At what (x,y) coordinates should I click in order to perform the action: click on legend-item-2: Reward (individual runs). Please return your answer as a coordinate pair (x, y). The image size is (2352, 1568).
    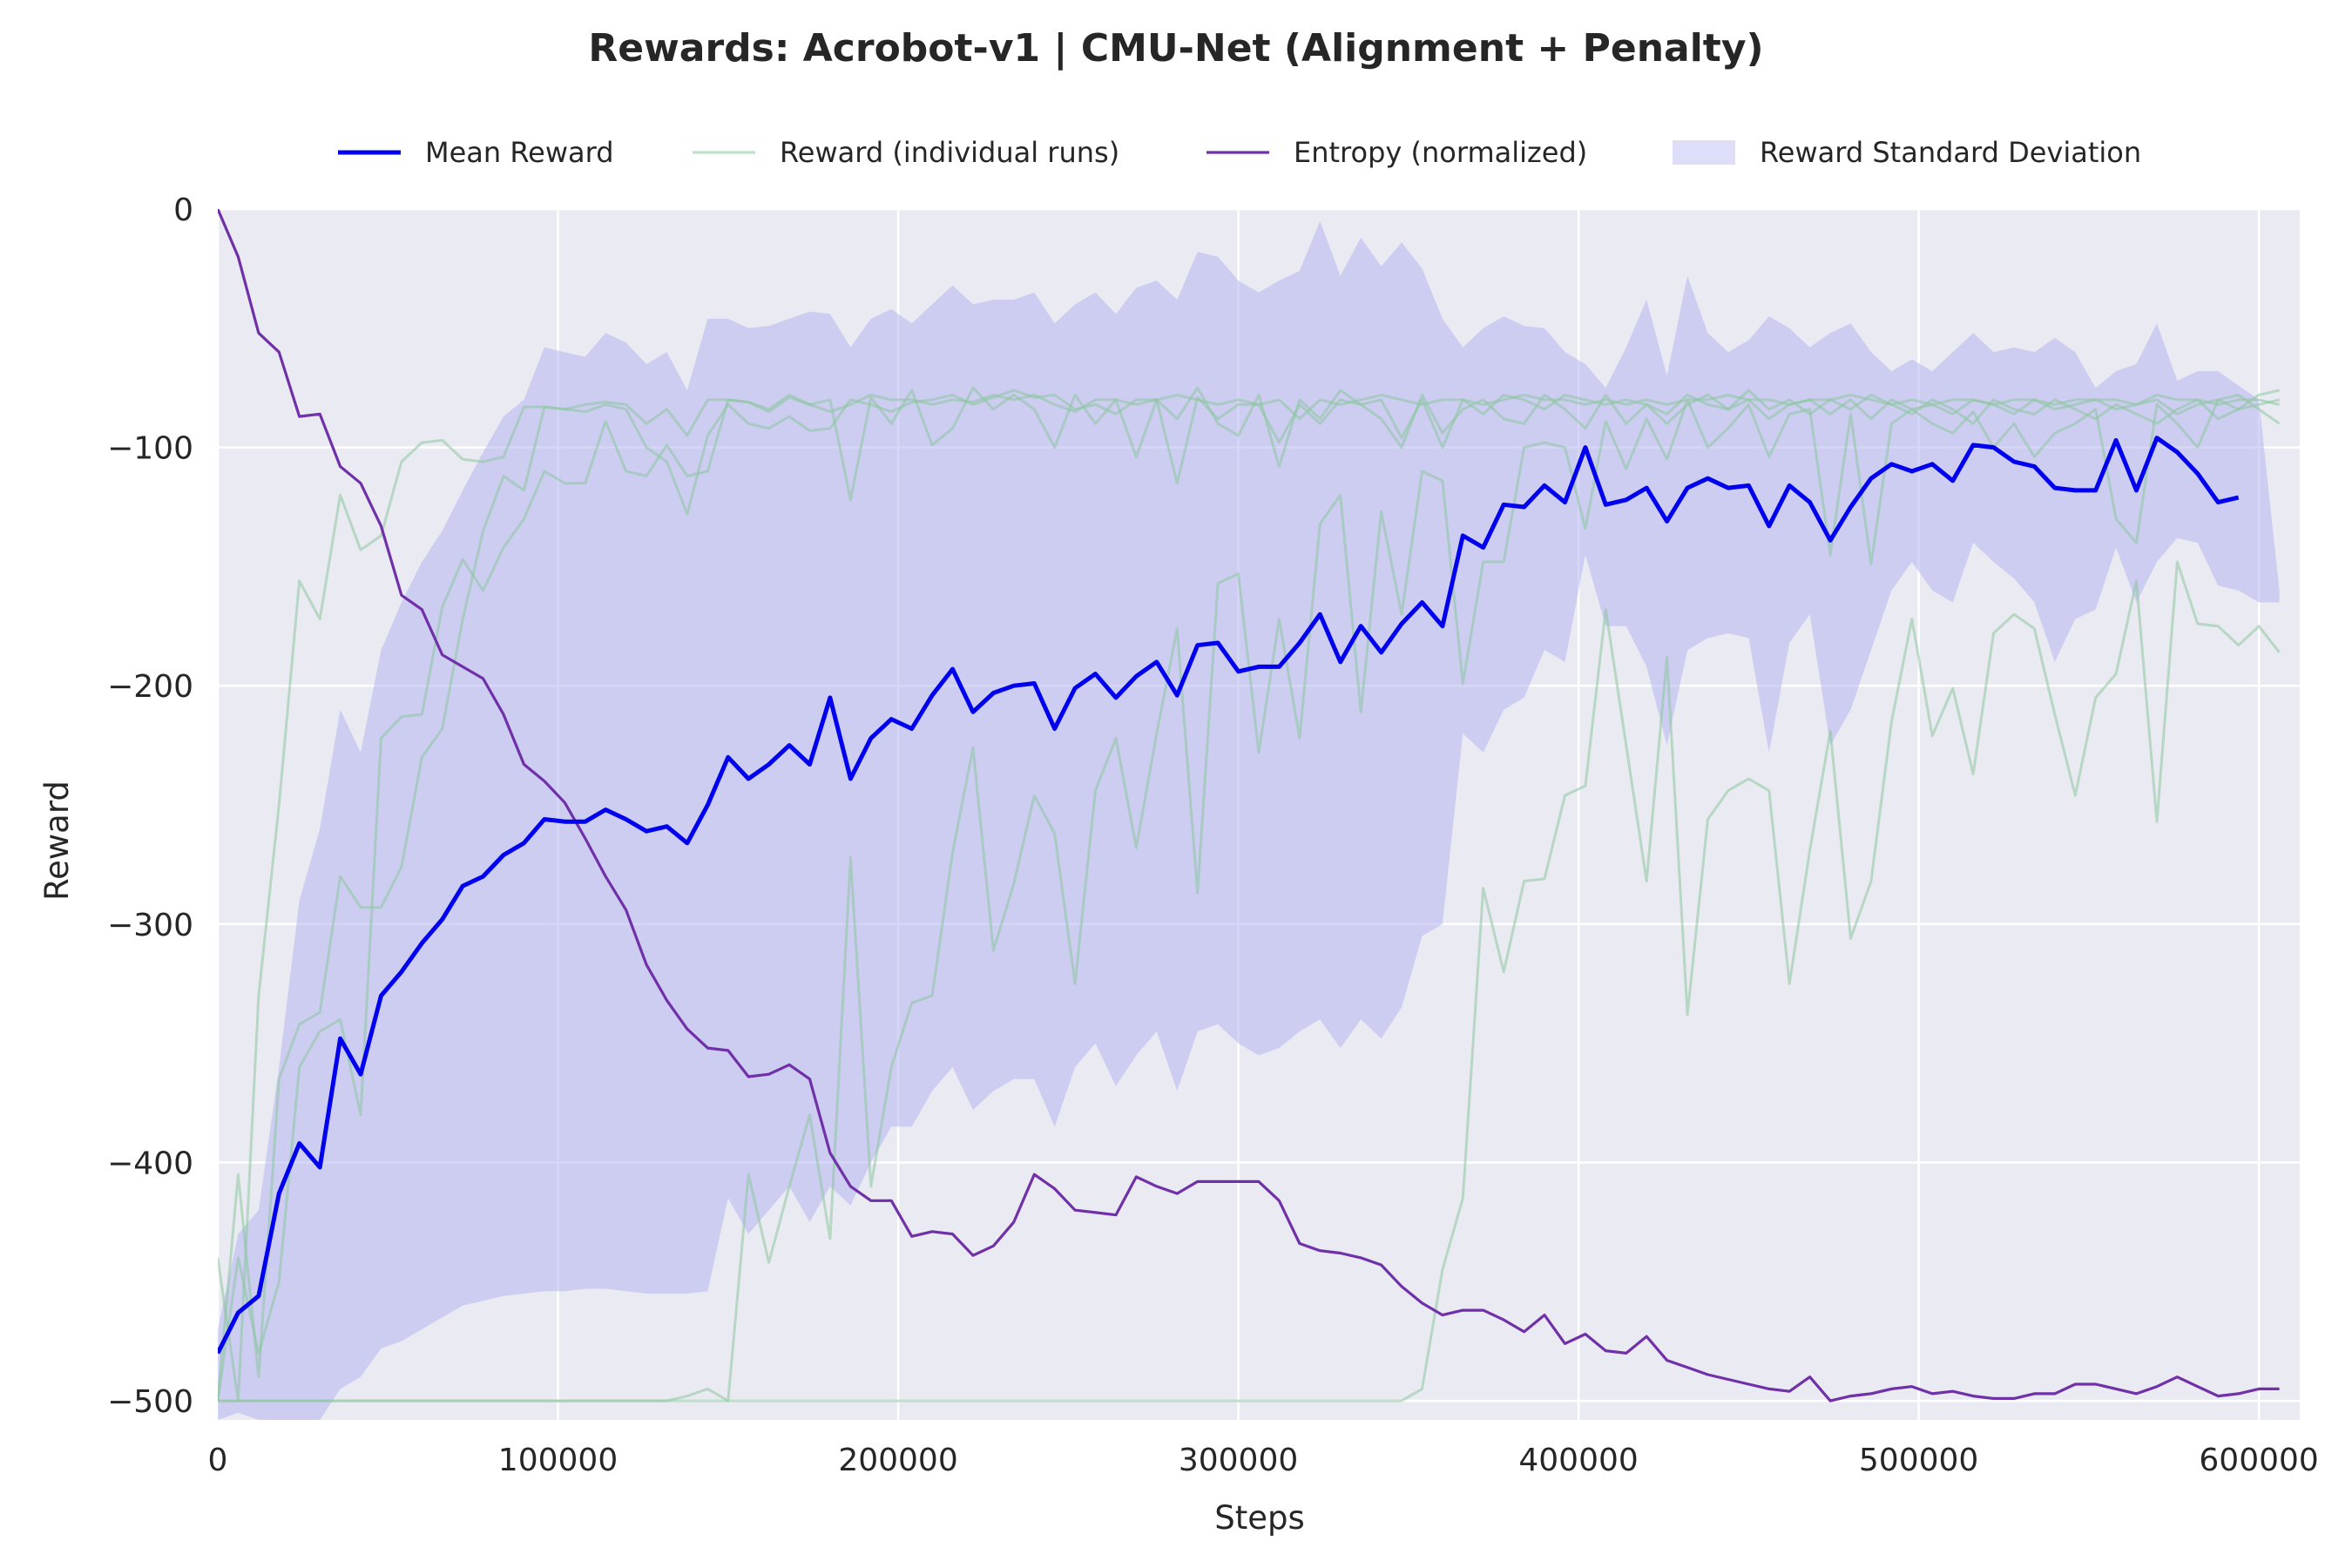
    Looking at the image, I should click on (906, 152).